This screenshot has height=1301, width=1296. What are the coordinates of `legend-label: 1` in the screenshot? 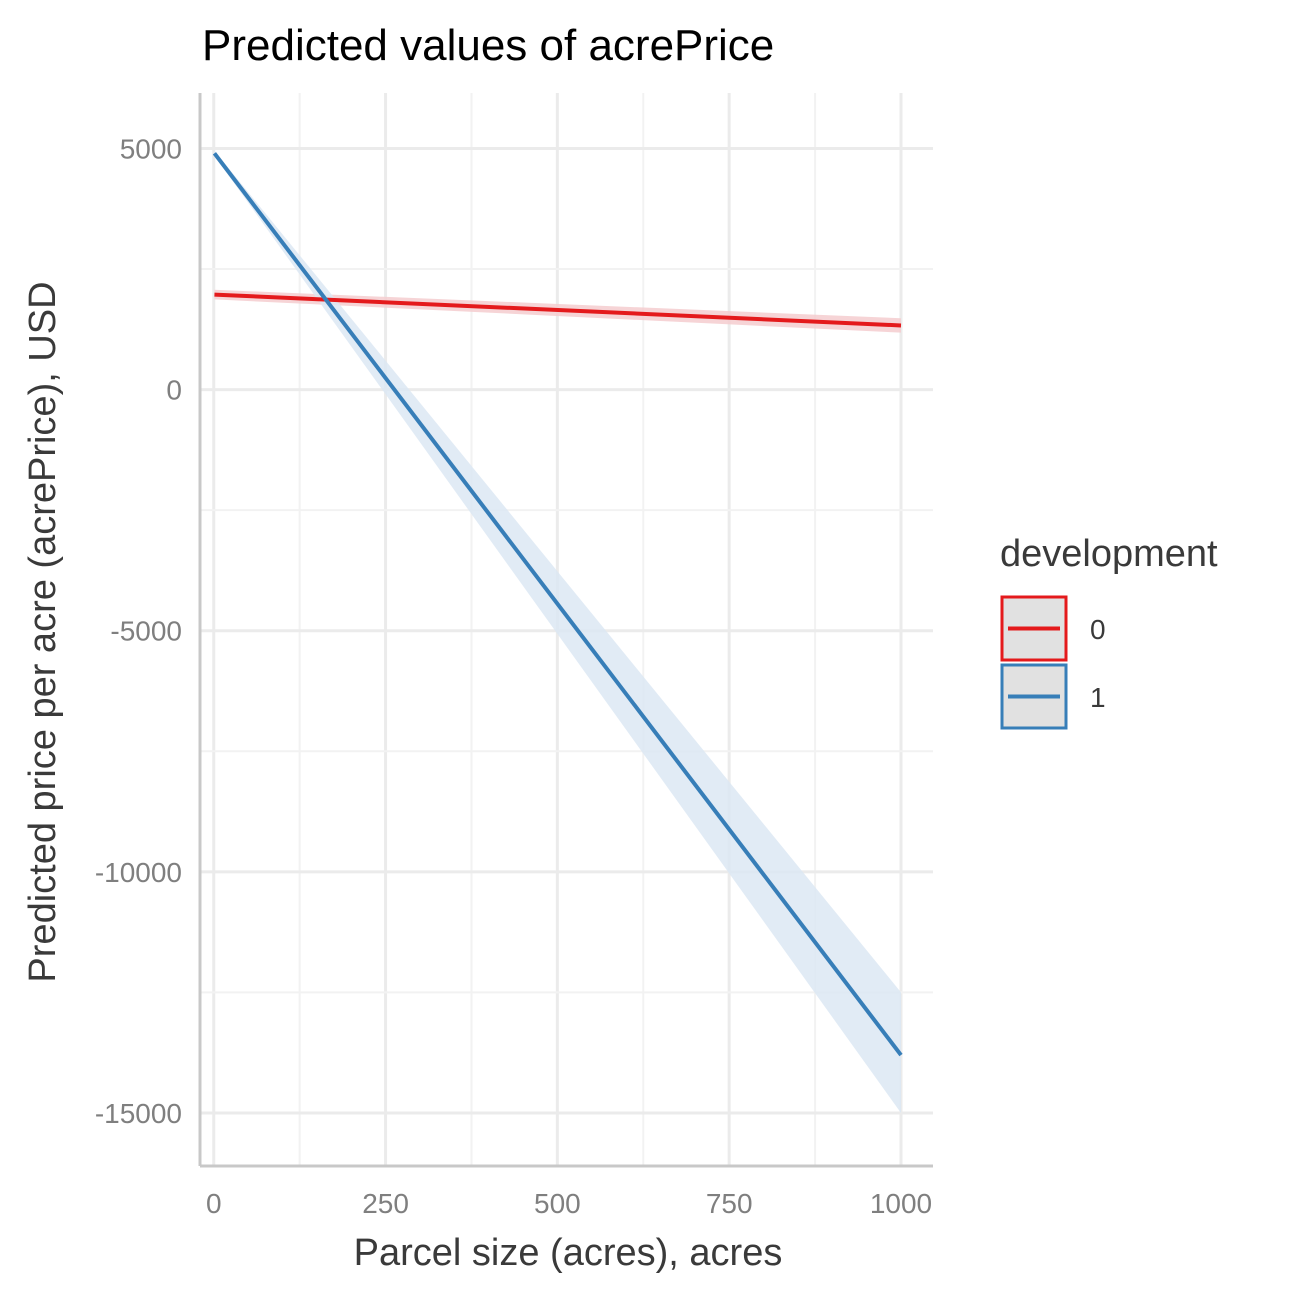 It's located at (1098, 697).